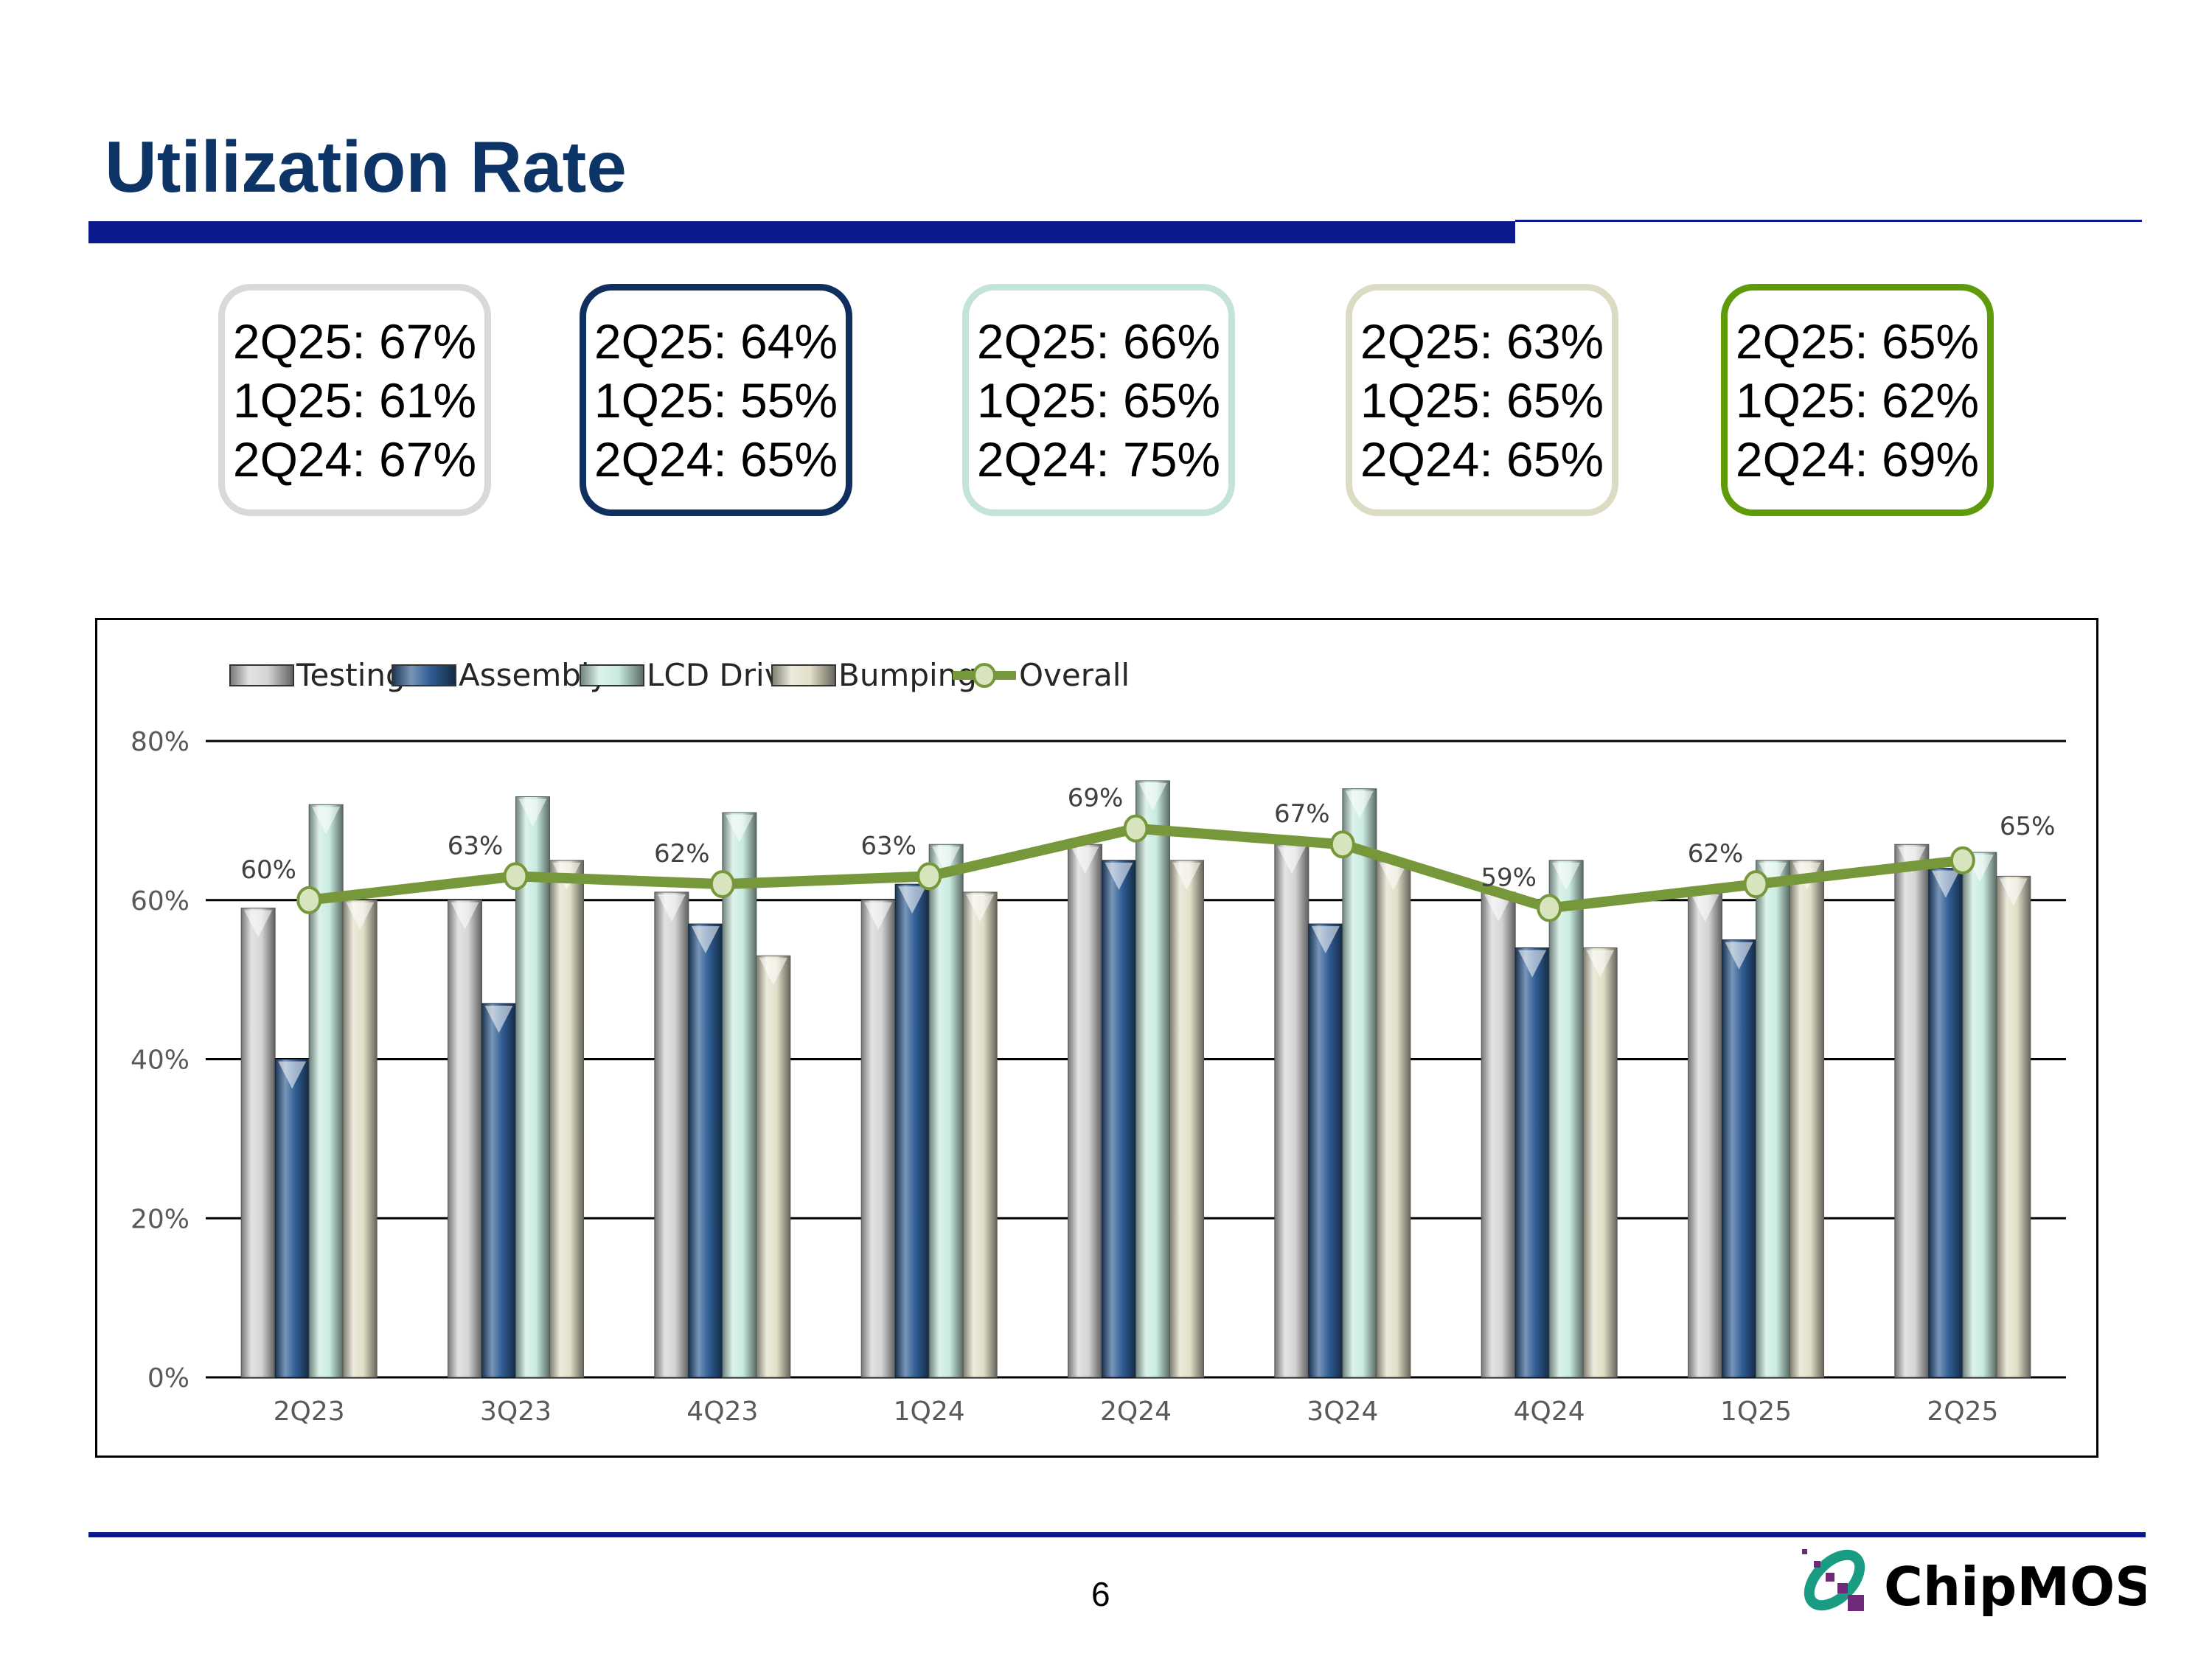 The width and height of the screenshot is (2212, 1659). I want to click on x-tick-label: 1Q25, so click(1756, 1412).